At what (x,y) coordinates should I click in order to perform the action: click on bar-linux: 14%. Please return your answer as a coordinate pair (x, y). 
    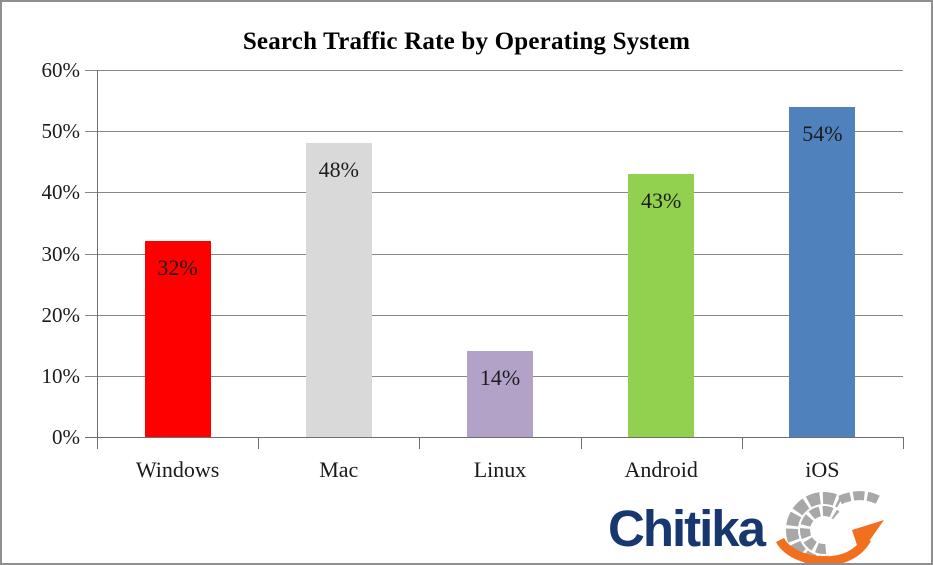
    Looking at the image, I should click on (500, 394).